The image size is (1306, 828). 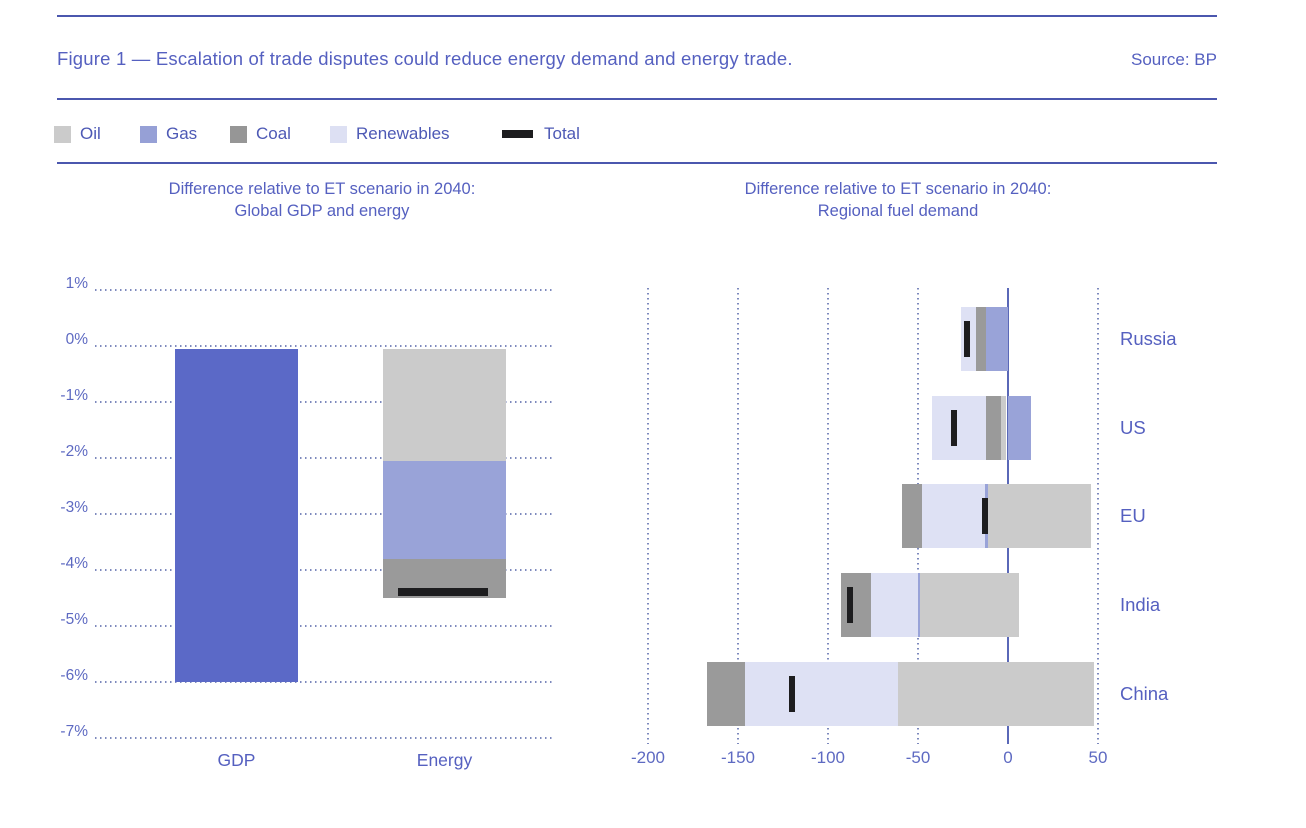 I want to click on legend-label: Oil, so click(x=90, y=133).